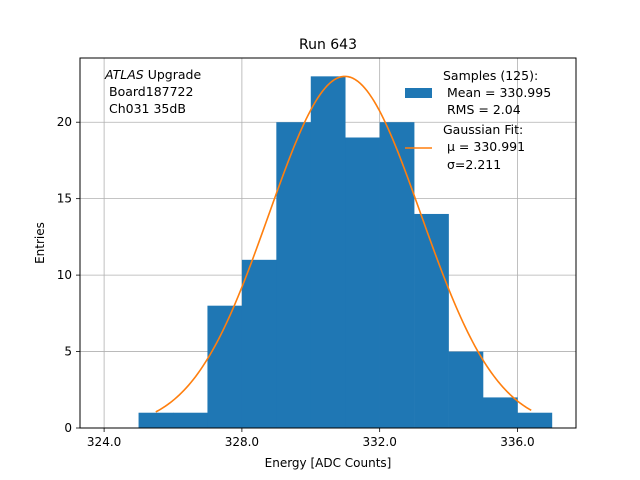 This screenshot has height=480, width=640. What do you see at coordinates (379, 442) in the screenshot?
I see `x-tick-label: 332.0` at bounding box center [379, 442].